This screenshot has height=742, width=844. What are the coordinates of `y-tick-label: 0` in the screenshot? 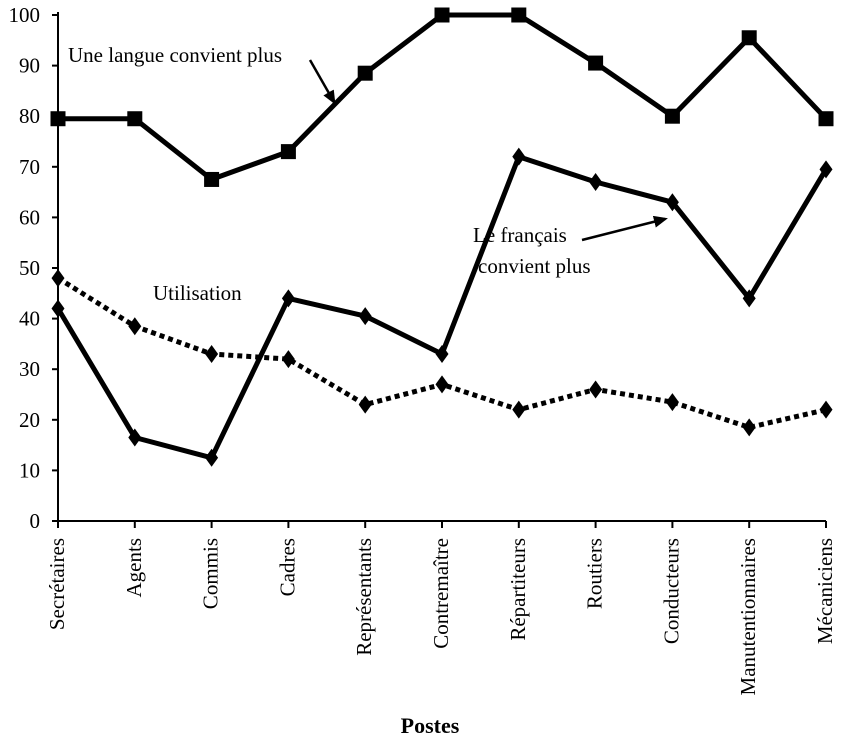 It's located at (35, 521).